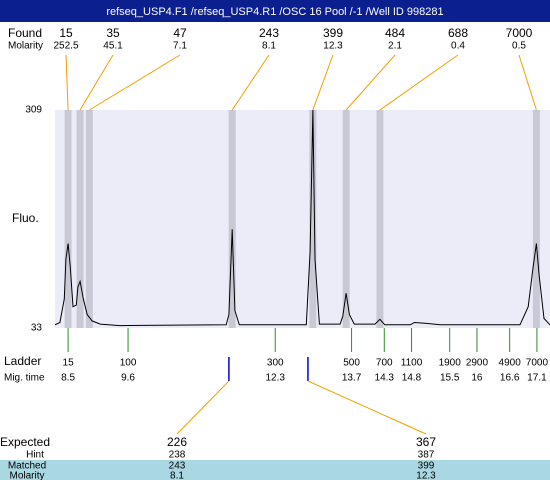 The image size is (550, 480). I want to click on found-size: 484, so click(395, 33).